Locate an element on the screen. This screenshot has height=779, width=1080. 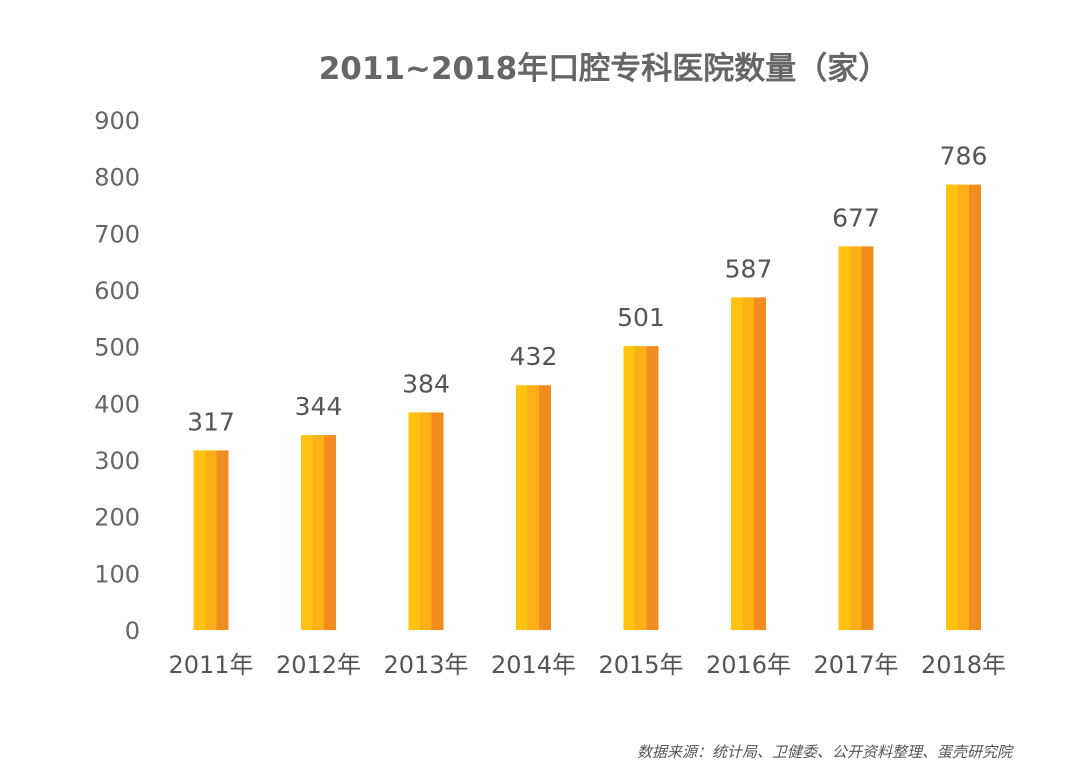
y-tick-label: 100 is located at coordinates (117, 574).